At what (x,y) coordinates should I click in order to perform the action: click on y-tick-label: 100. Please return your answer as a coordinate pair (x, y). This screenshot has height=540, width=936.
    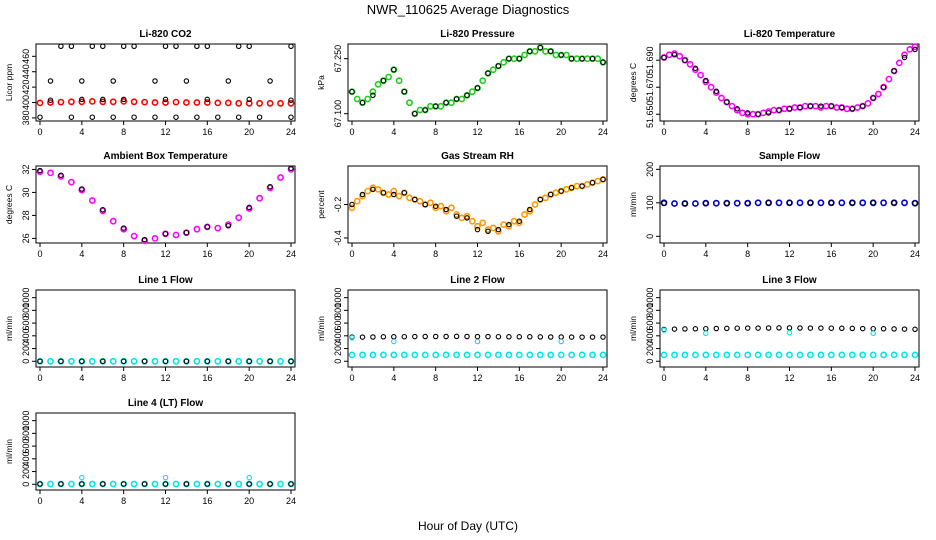
    Looking at the image, I should click on (650, 202).